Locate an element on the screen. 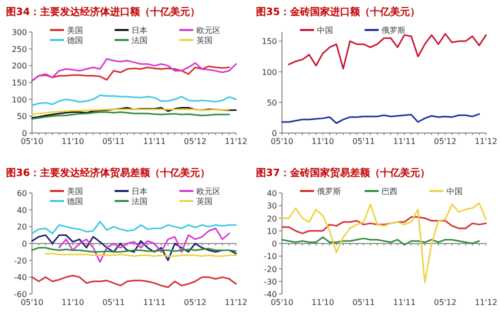  y-tick-label: 60 is located at coordinates (21, 193).